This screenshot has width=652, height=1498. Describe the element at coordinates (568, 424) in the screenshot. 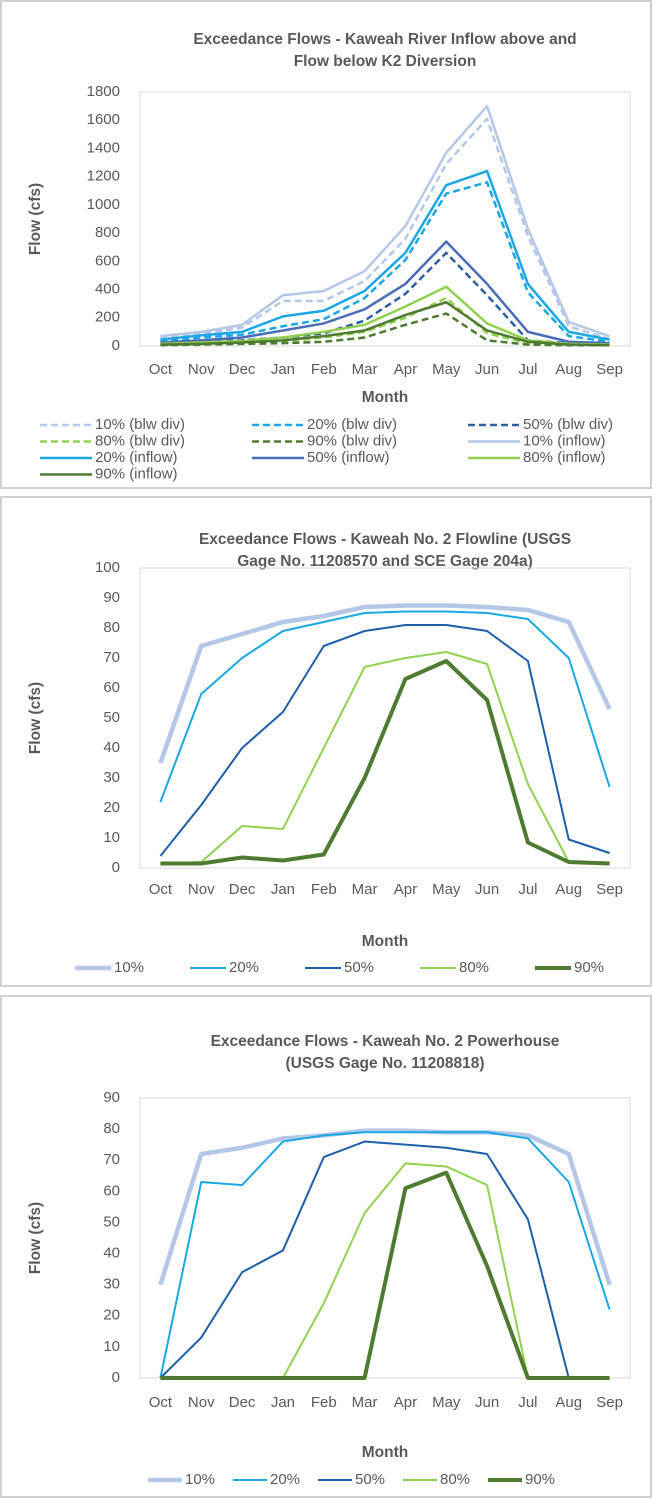

I see `legend-label: 50% (blw div)` at that location.